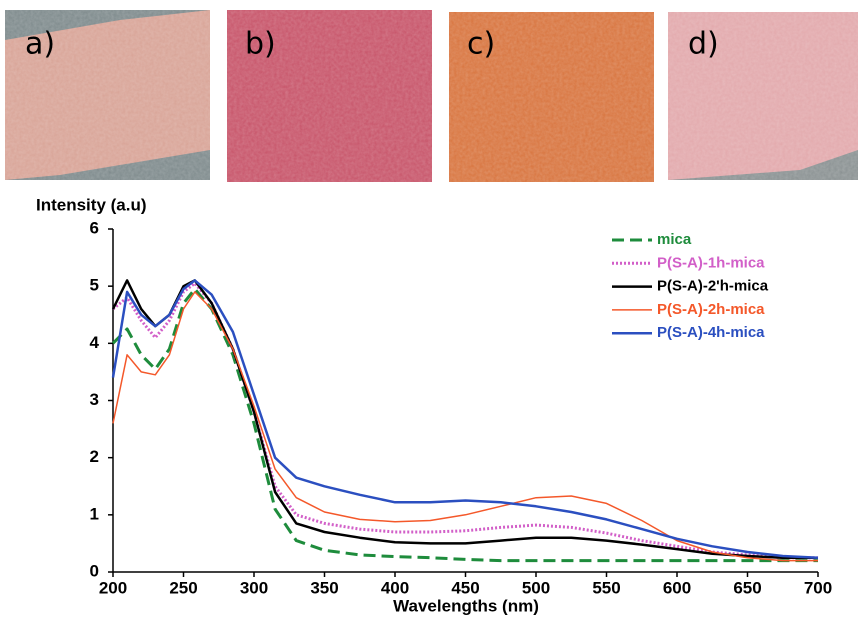  What do you see at coordinates (674, 239) in the screenshot?
I see `legend-label: mica` at bounding box center [674, 239].